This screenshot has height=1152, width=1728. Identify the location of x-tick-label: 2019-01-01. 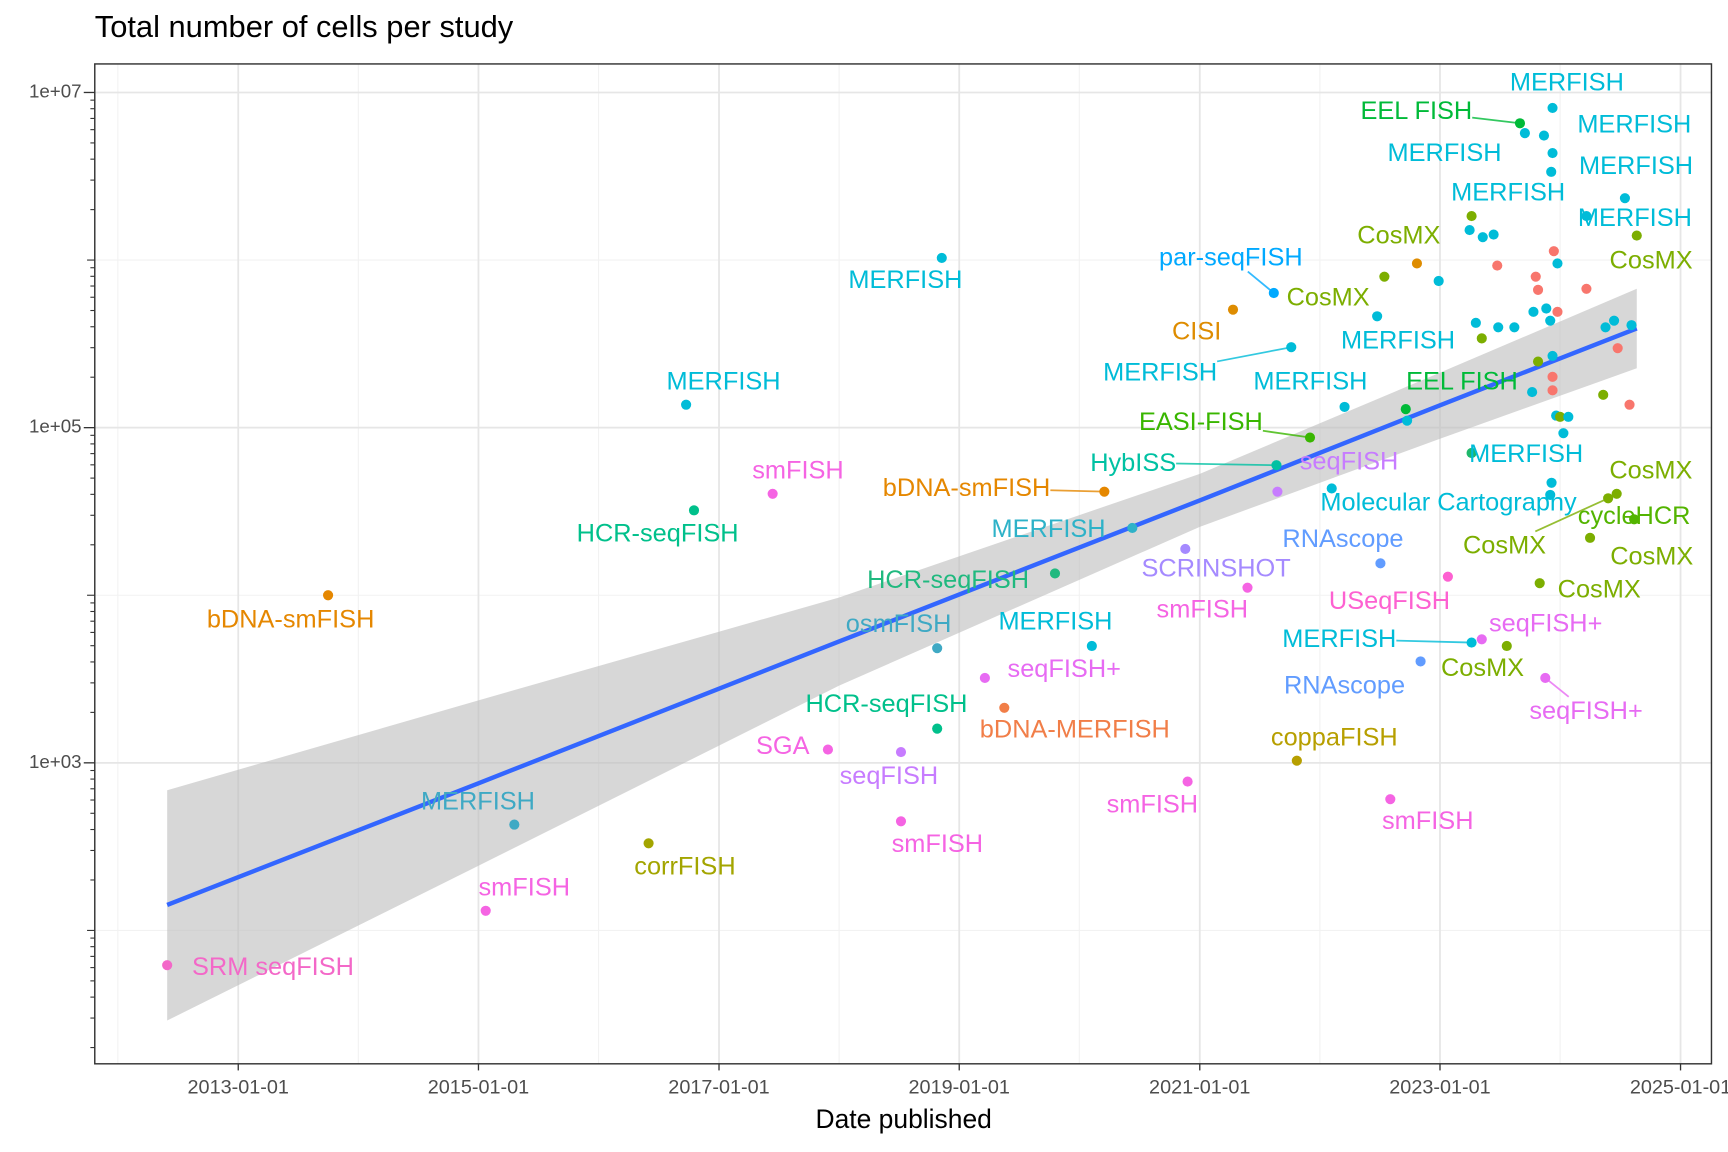
(959, 1087).